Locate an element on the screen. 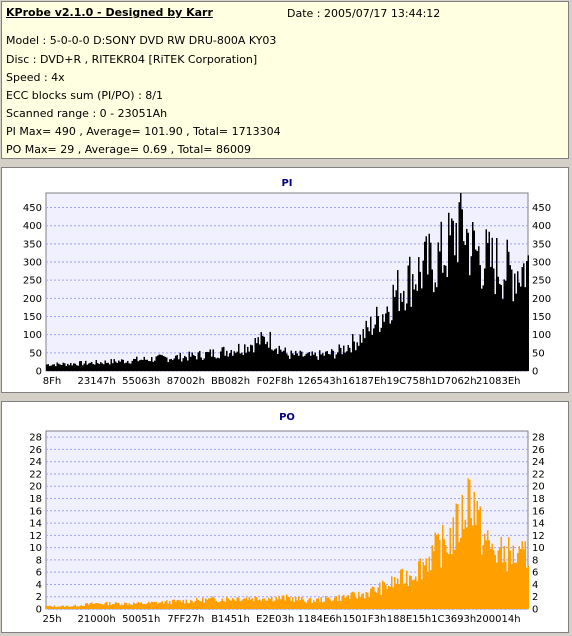  y-tick-label-left: 12 is located at coordinates (35, 536).